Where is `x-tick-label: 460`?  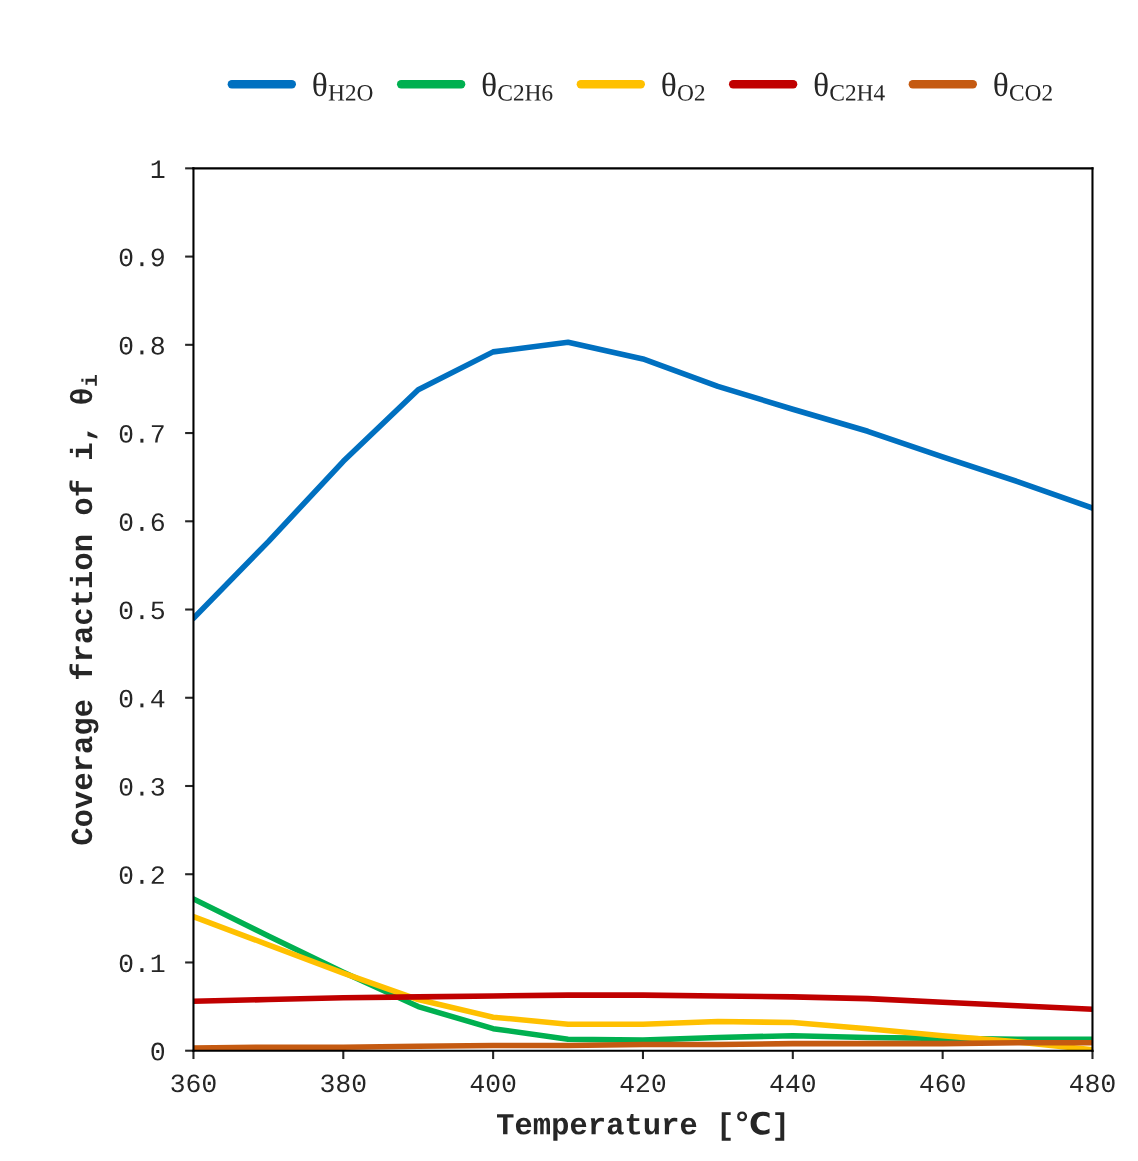
x-tick-label: 460 is located at coordinates (942, 1083).